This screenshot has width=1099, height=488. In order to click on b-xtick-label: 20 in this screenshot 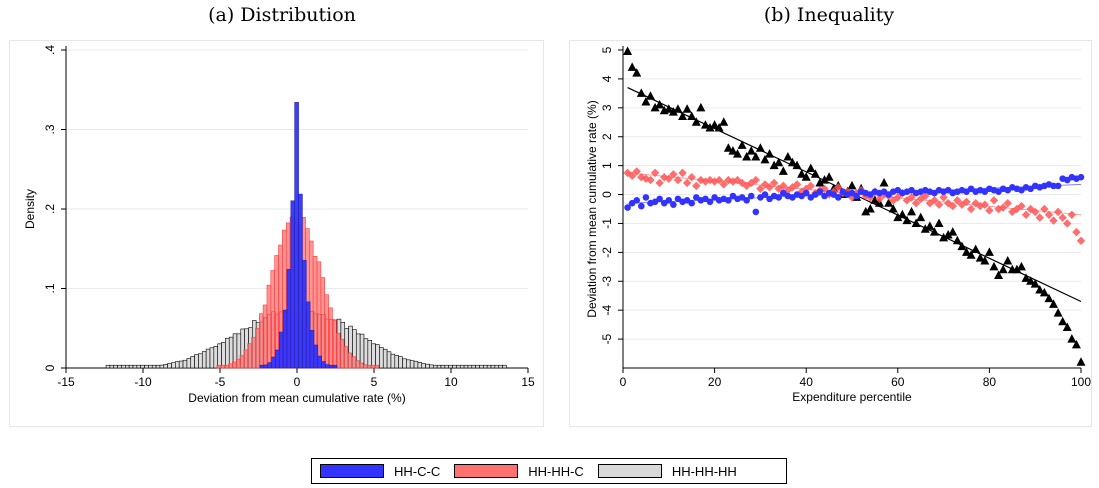, I will do `click(715, 382)`.